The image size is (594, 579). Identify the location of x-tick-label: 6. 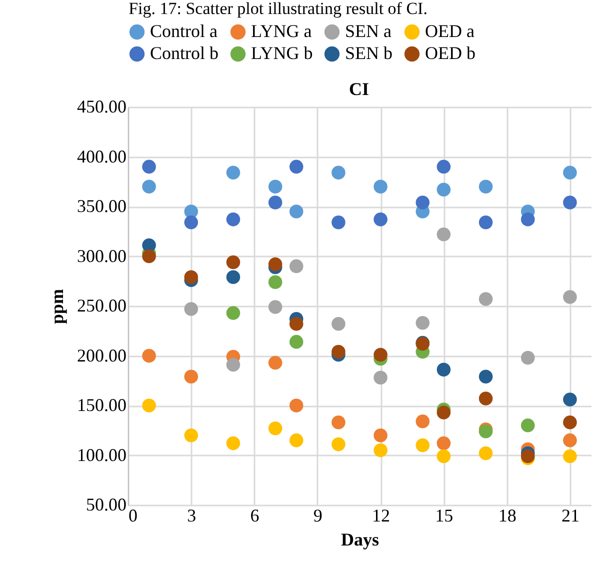
(255, 516).